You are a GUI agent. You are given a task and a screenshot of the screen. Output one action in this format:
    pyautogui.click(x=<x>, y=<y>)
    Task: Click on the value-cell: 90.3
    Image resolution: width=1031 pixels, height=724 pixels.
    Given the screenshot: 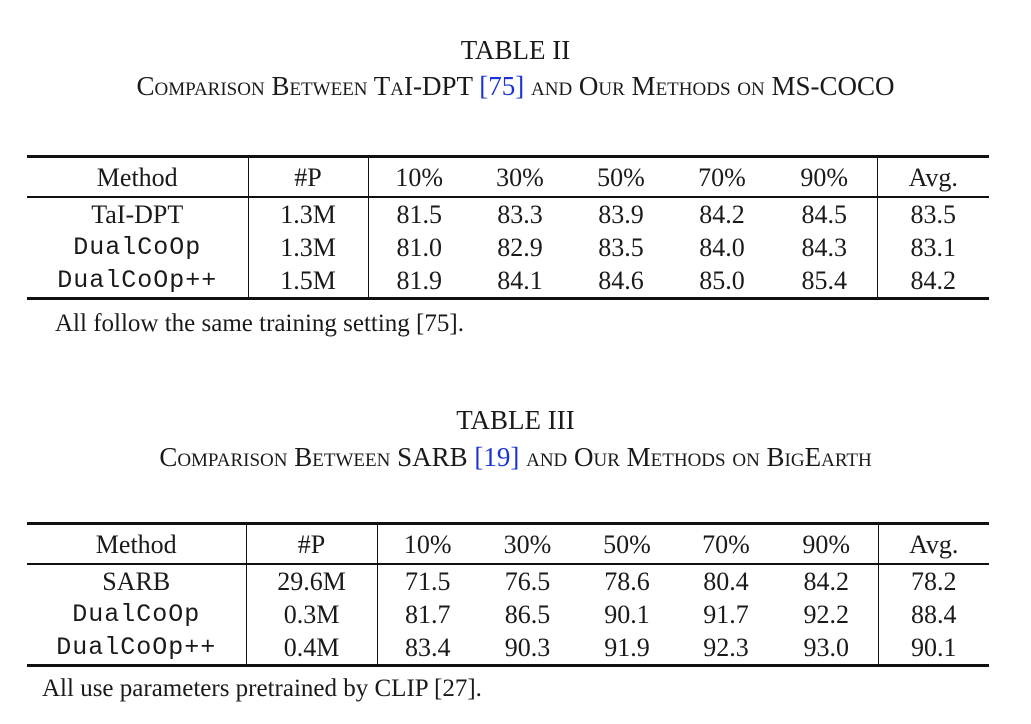 What is the action you would take?
    pyautogui.click(x=527, y=647)
    